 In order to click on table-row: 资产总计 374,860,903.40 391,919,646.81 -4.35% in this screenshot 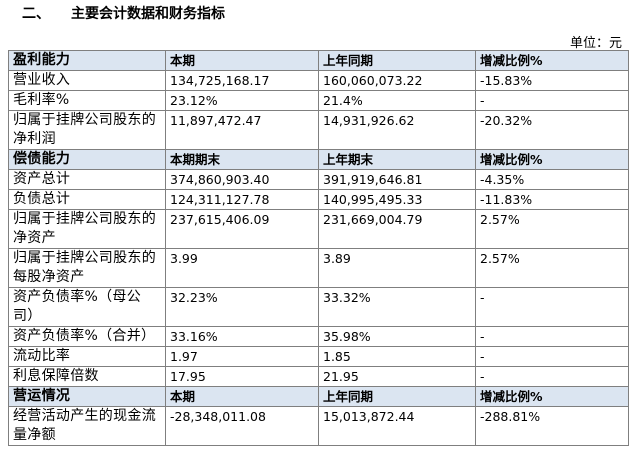, I will do `click(318, 179)`.